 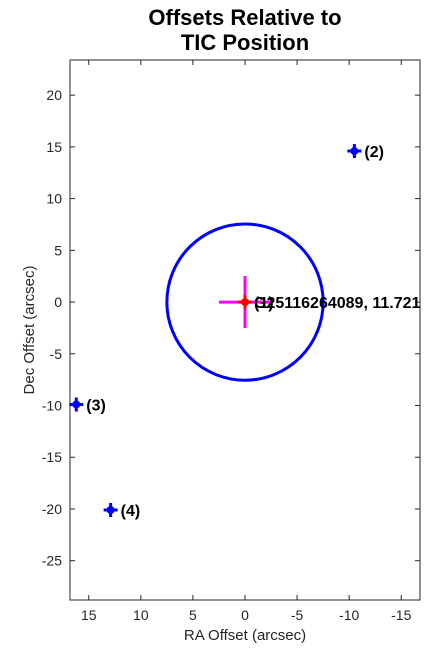 I want to click on y-tick-label: 15, so click(x=54, y=147).